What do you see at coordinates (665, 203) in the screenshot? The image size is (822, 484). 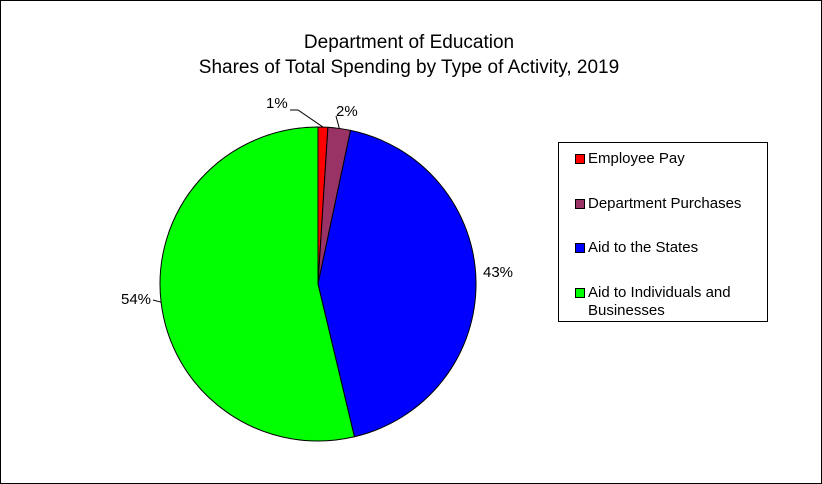 I see `legend-label: Department Purchases` at bounding box center [665, 203].